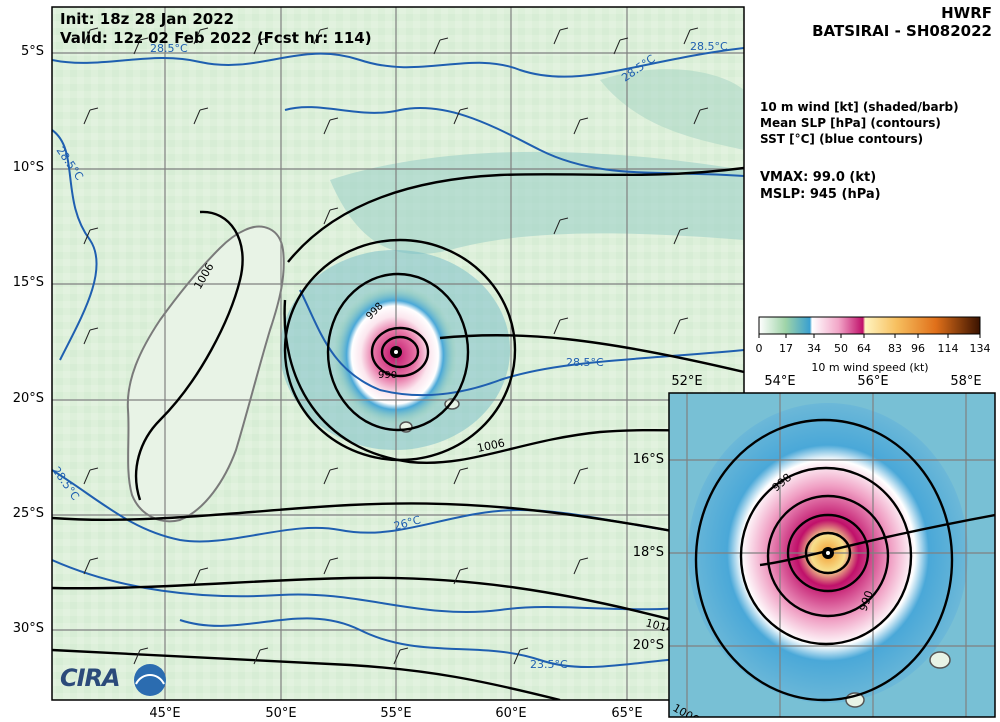  What do you see at coordinates (672, 109) in the screenshot?
I see `wind-band-northeast` at bounding box center [672, 109].